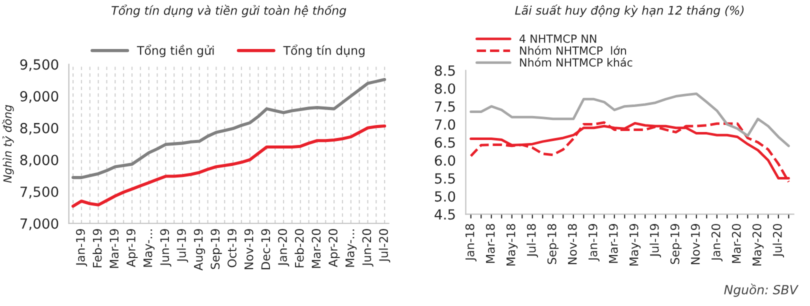  I want to click on y-tick-label: 5.0, so click(445, 196).